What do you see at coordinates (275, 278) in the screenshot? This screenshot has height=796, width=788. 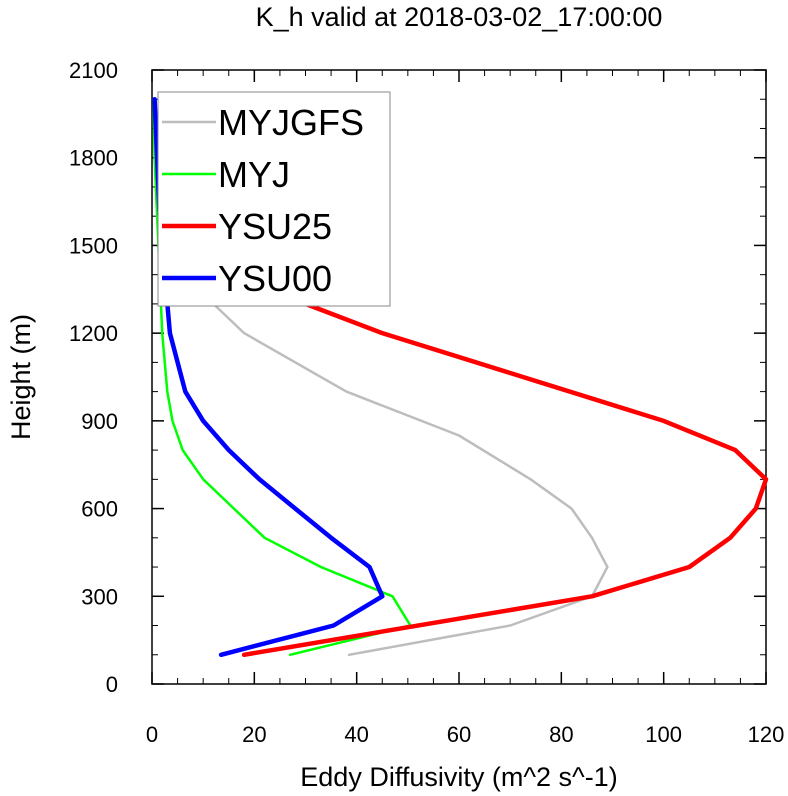 I see `legend-label-ysu00: YSU00` at bounding box center [275, 278].